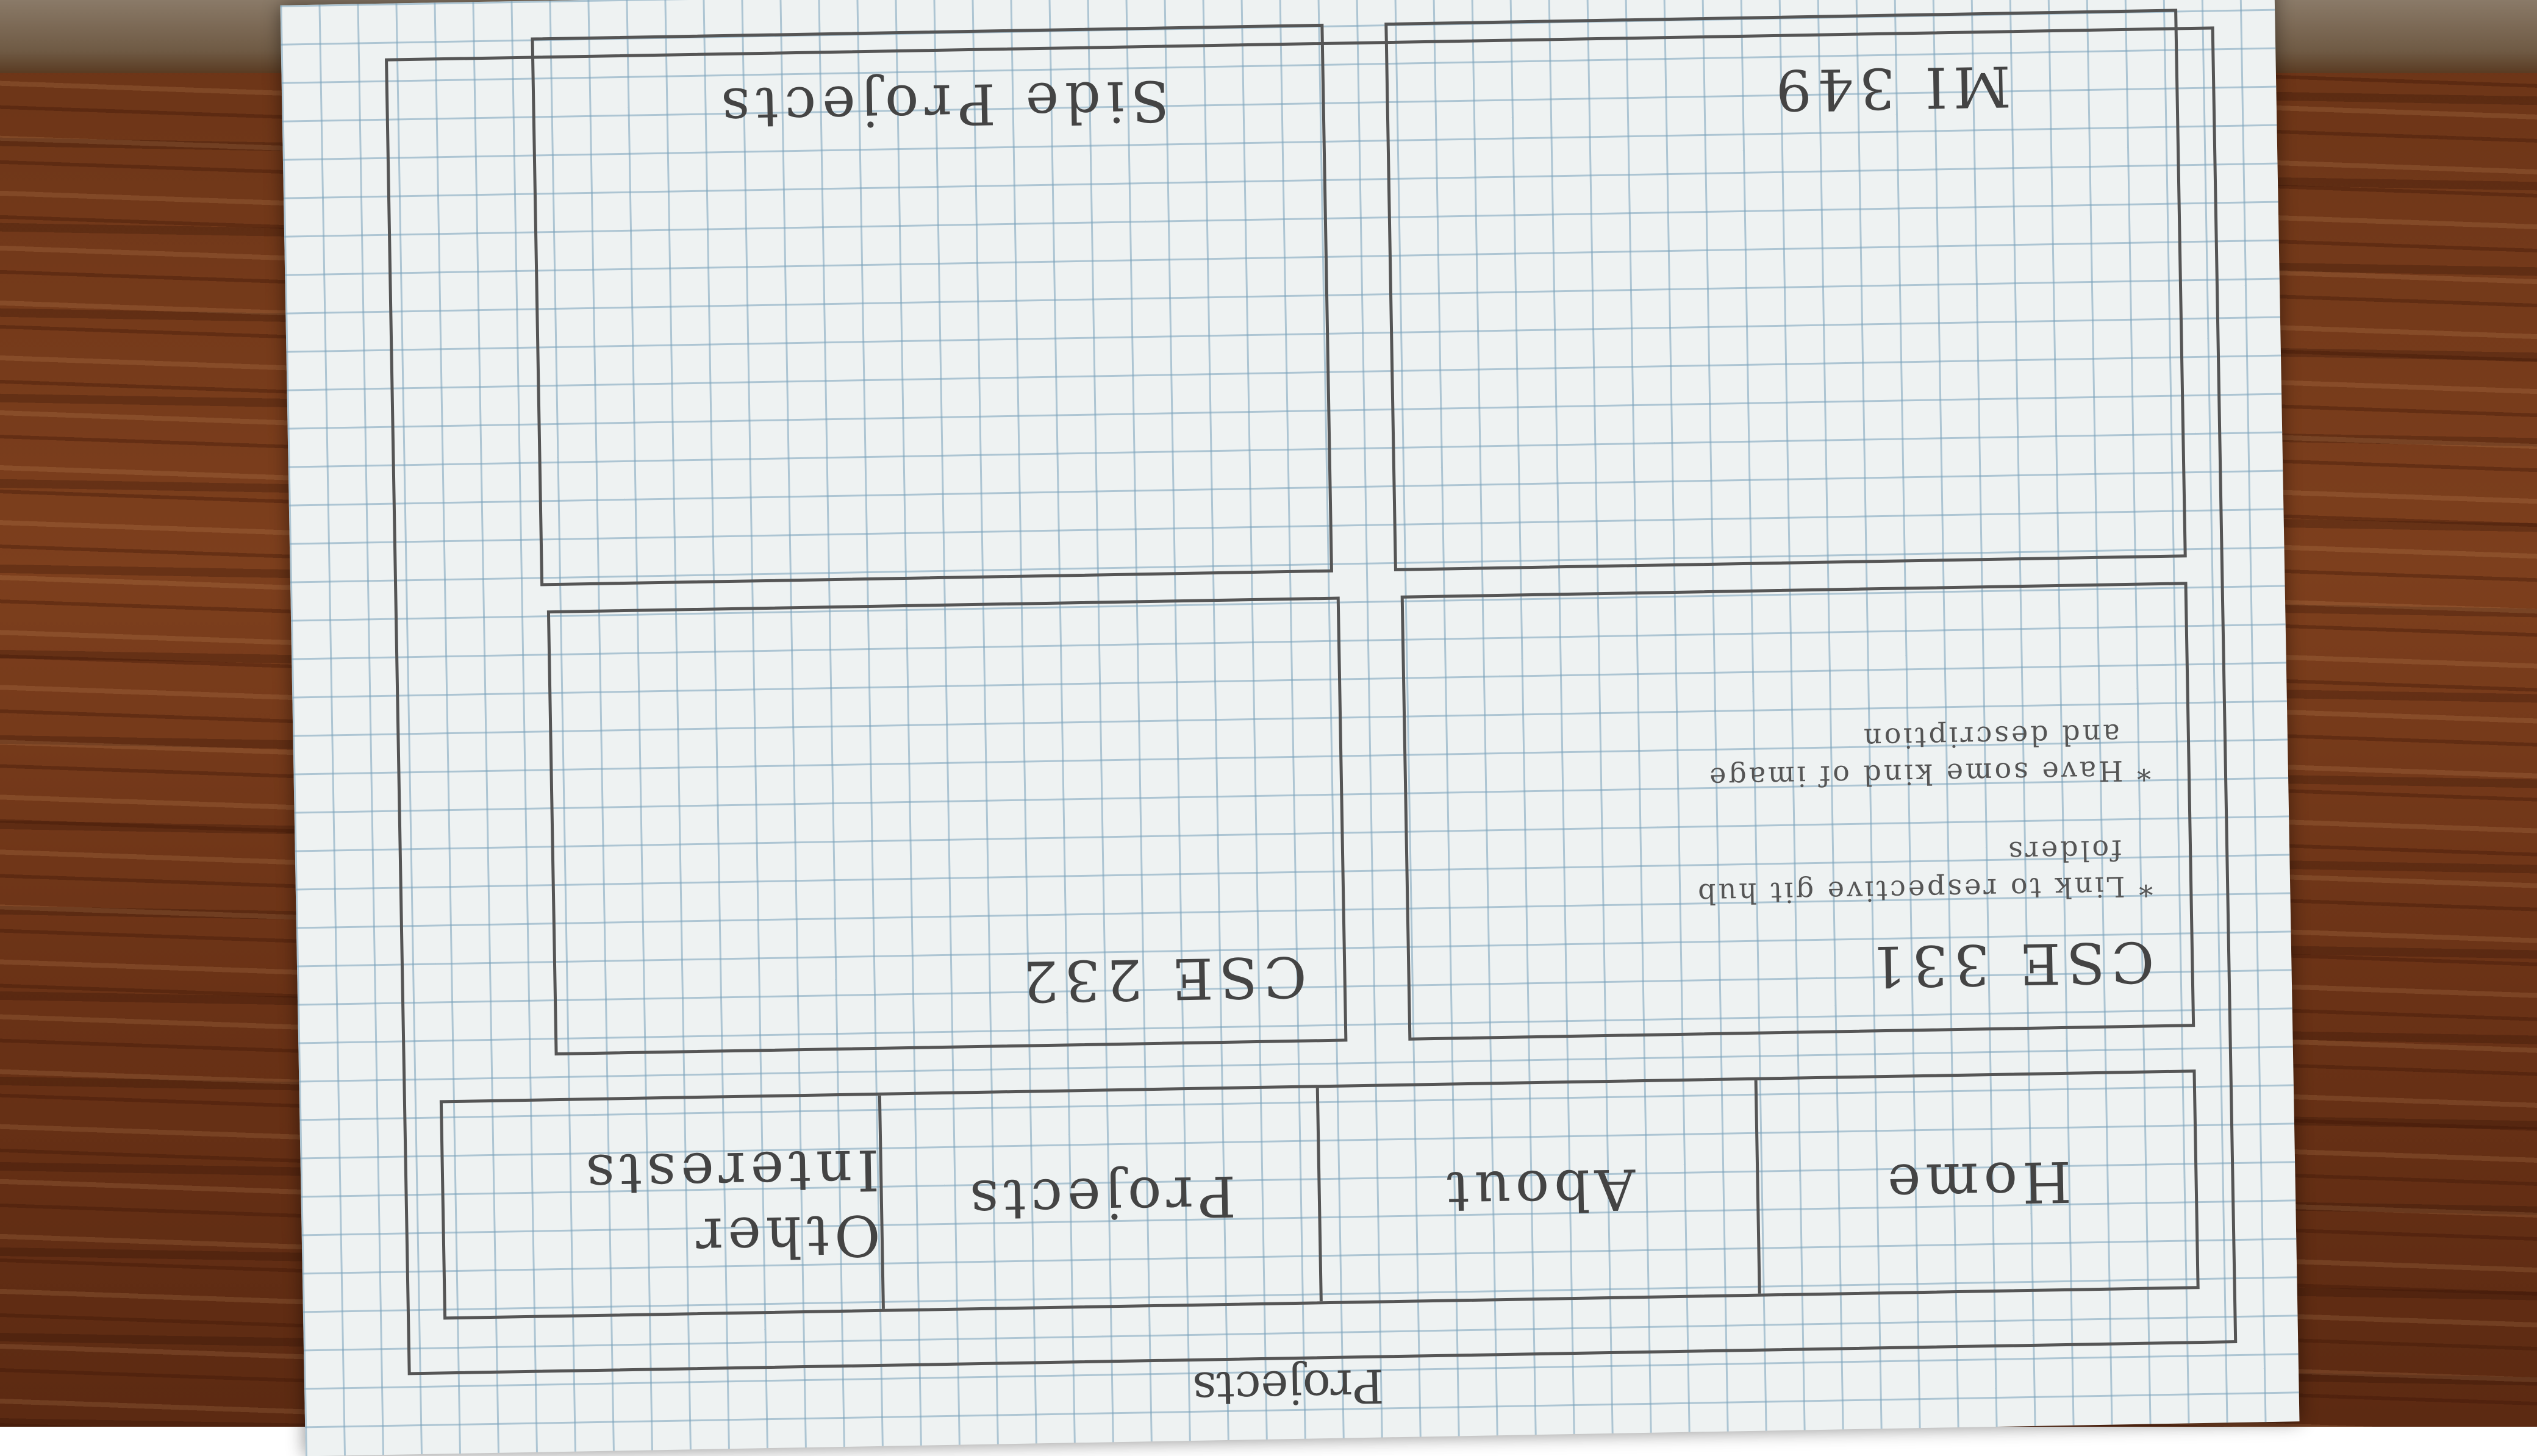  What do you see at coordinates (2063, 851) in the screenshot?
I see `card-cse-331-note-2: folders` at bounding box center [2063, 851].